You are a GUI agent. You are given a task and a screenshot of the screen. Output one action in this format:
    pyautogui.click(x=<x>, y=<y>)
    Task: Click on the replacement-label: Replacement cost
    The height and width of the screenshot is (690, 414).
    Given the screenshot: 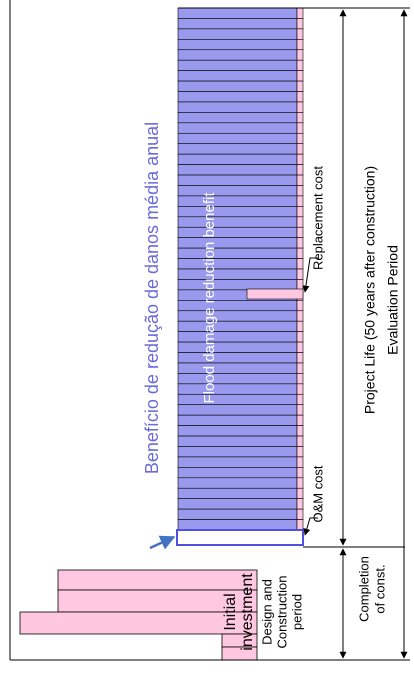 What is the action you would take?
    pyautogui.click(x=317, y=218)
    